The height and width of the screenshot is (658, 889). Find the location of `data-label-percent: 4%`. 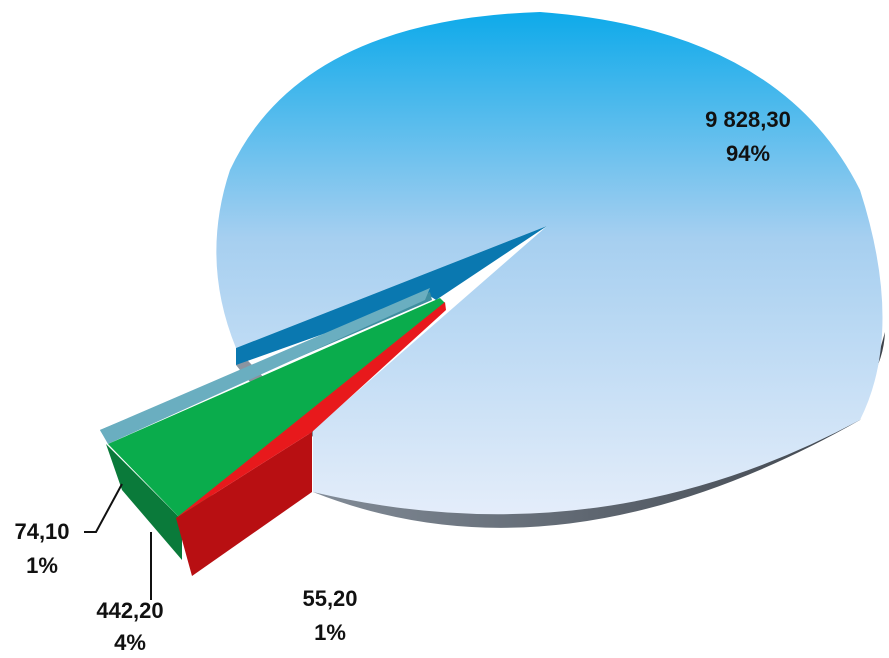

data-label-percent: 4% is located at coordinates (130, 641).